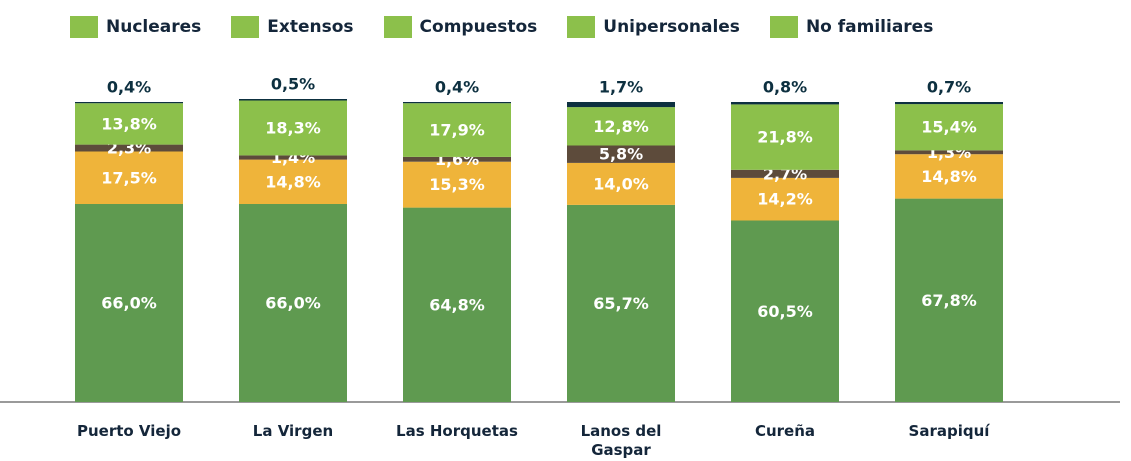 Image resolution: width=1131 pixels, height=461 pixels. I want to click on legend-item: Extensos, so click(292, 27).